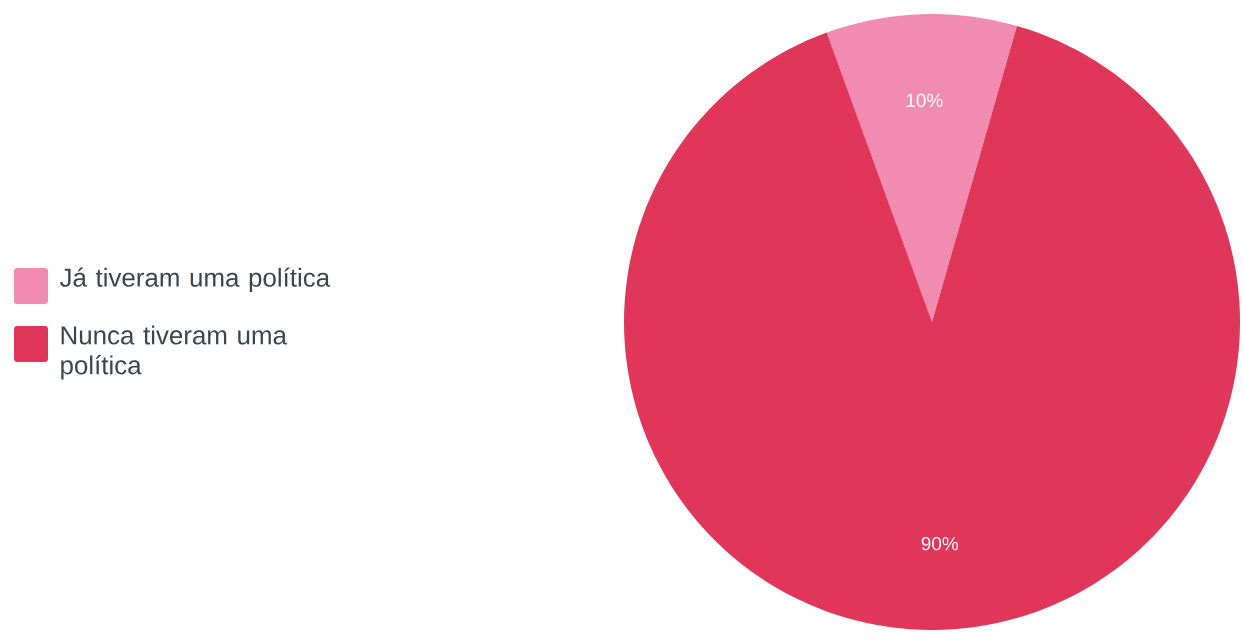 Image resolution: width=1244 pixels, height=644 pixels. Describe the element at coordinates (174, 352) in the screenshot. I see `legend-label: Nunca tiveram uma política` at that location.